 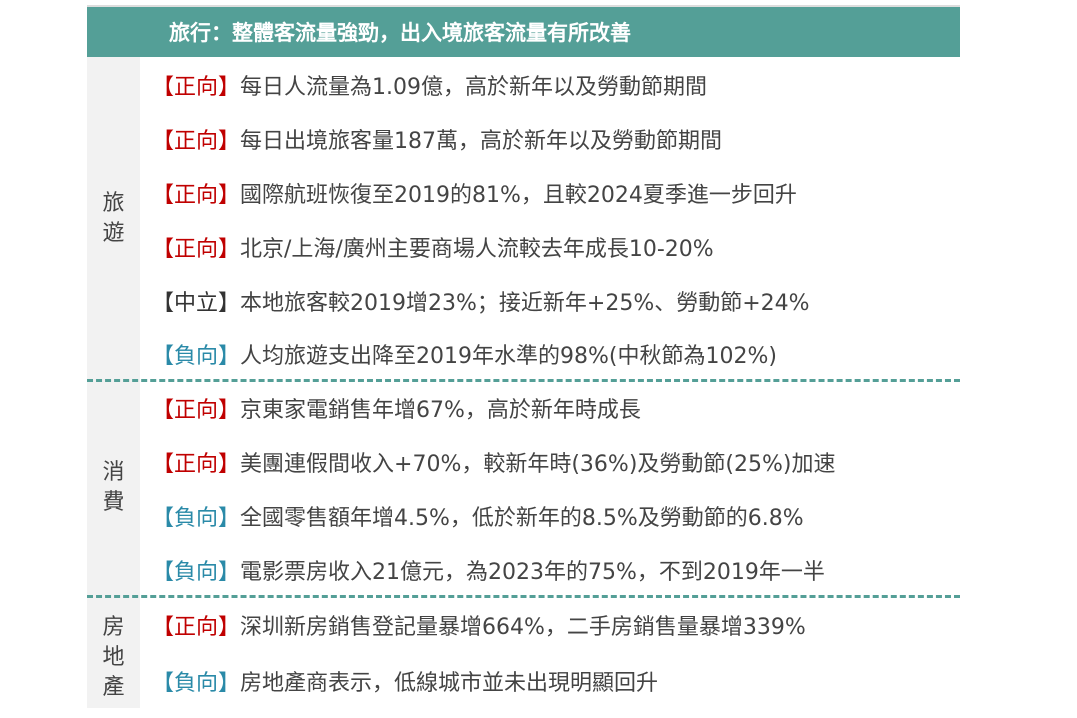 I want to click on list-item: 【負向】電影票房收入21億元，為2023年的75%，不到2019年一半, so click(x=488, y=573).